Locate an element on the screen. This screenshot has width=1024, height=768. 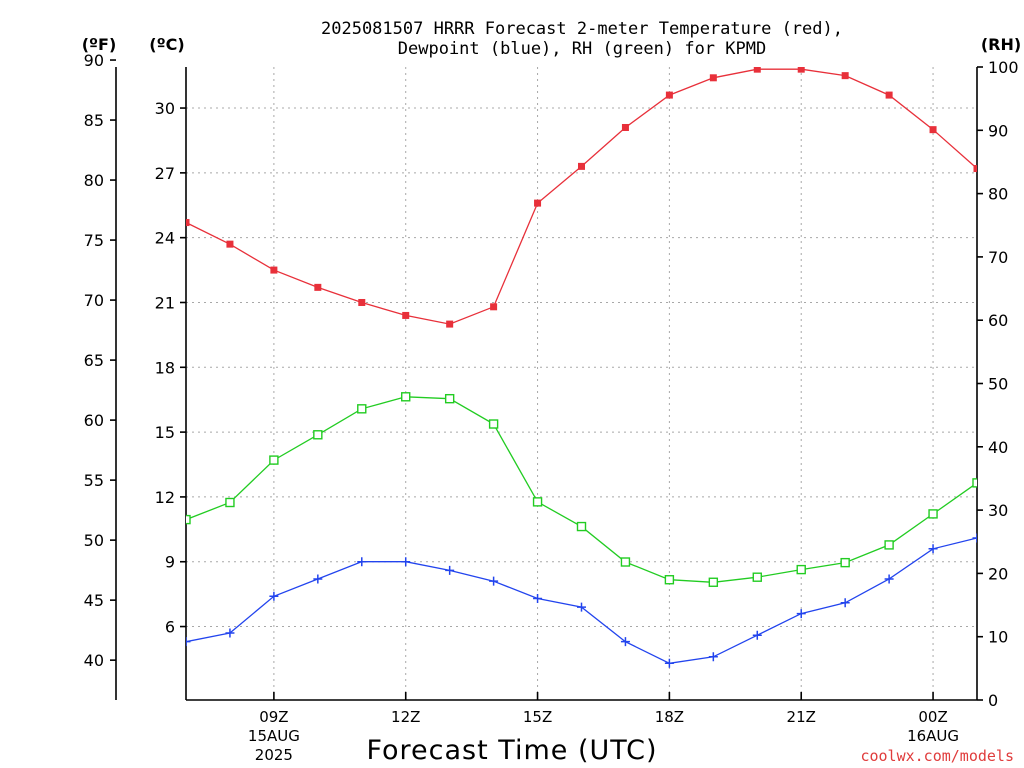
rh-tick-label: 60 is located at coordinates (998, 320).